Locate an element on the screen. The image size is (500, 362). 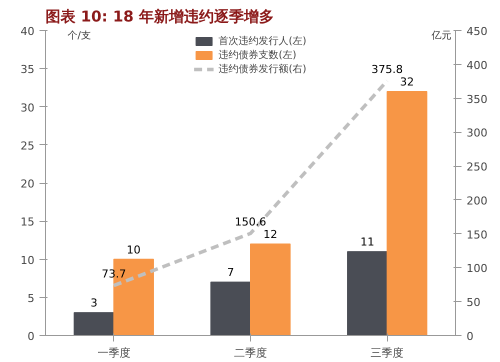
data-label: 10 is located at coordinates (133, 249).